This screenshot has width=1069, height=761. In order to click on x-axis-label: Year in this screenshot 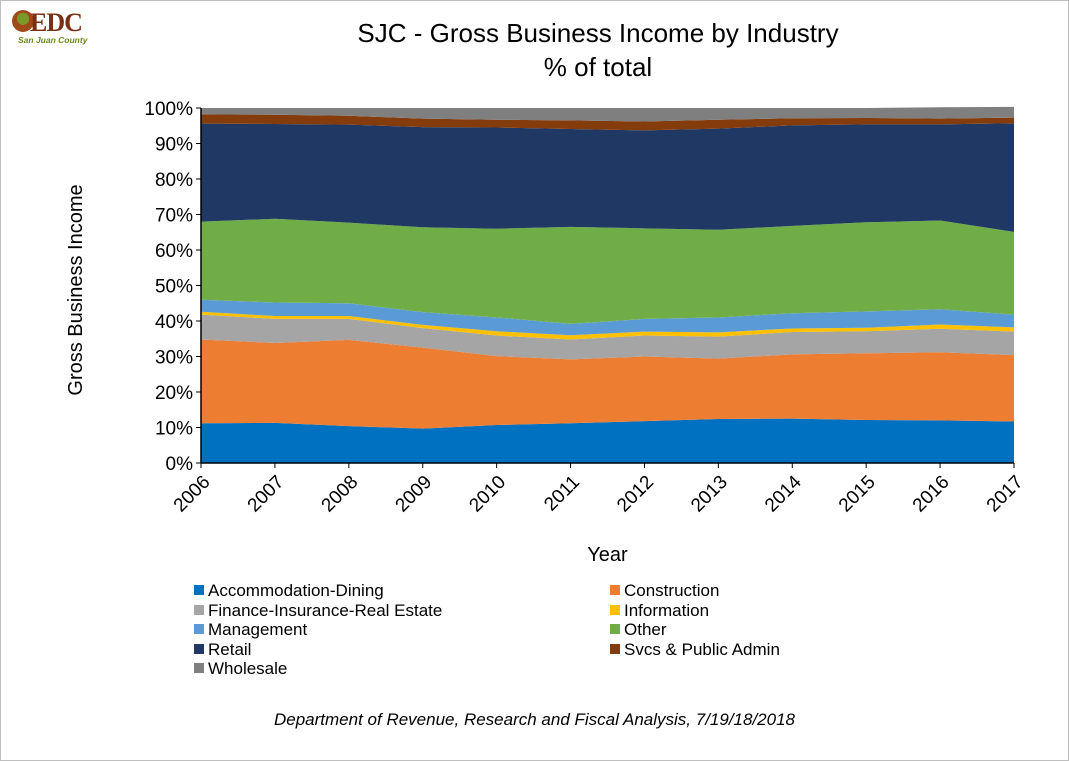, I will do `click(607, 555)`.